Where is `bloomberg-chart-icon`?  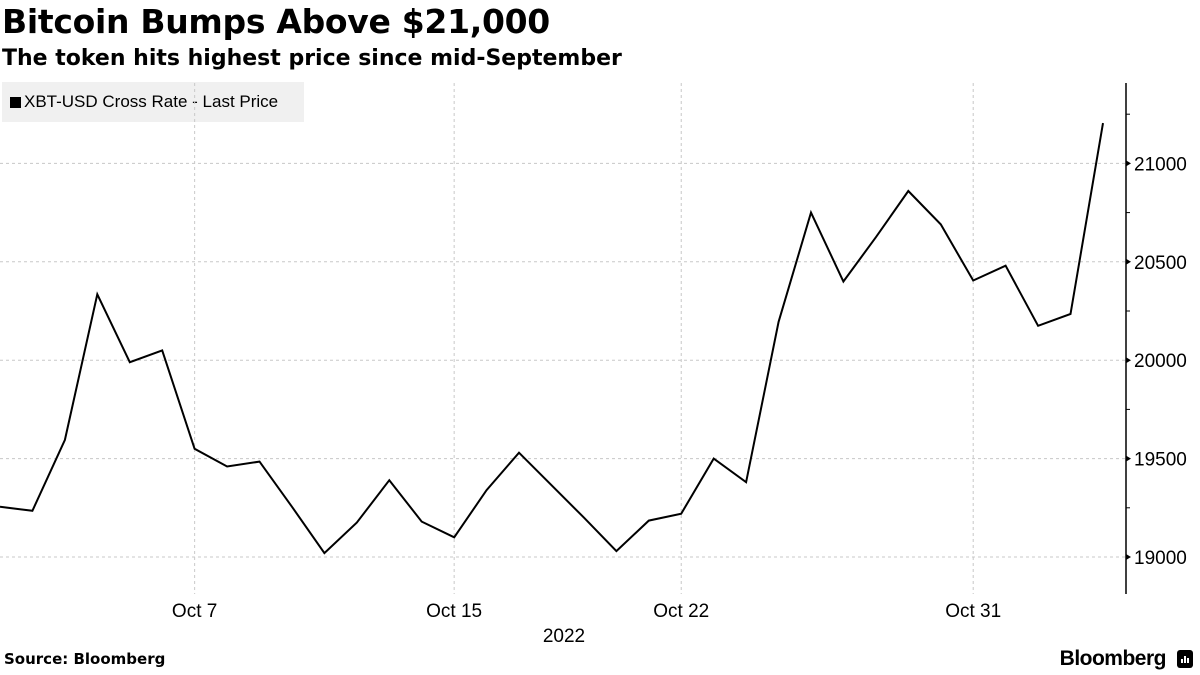
bloomberg-chart-icon is located at coordinates (1185, 659).